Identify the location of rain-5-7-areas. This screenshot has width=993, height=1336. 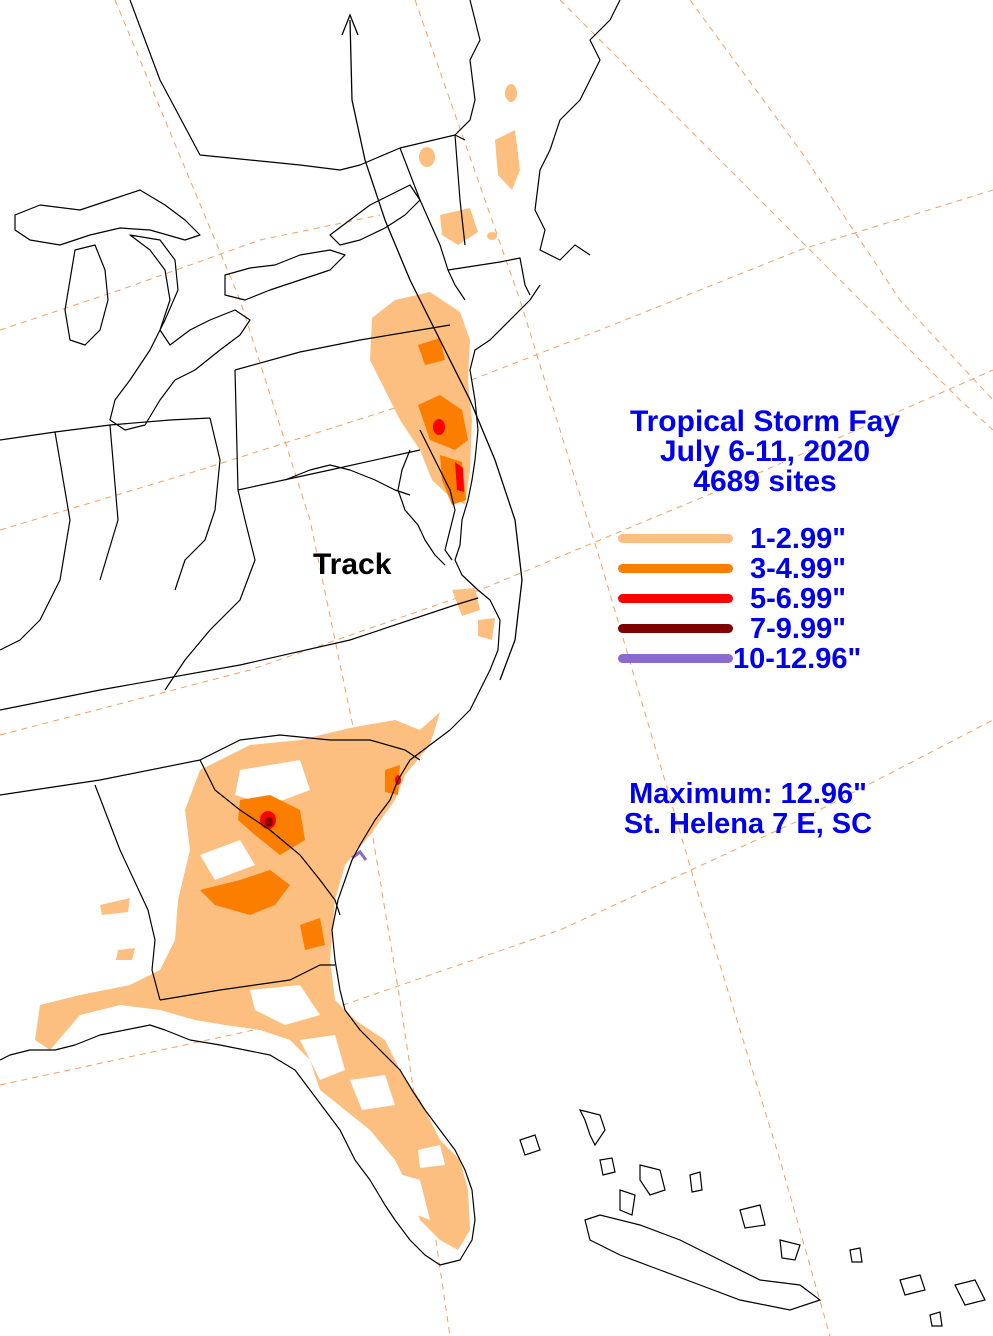
(362, 624).